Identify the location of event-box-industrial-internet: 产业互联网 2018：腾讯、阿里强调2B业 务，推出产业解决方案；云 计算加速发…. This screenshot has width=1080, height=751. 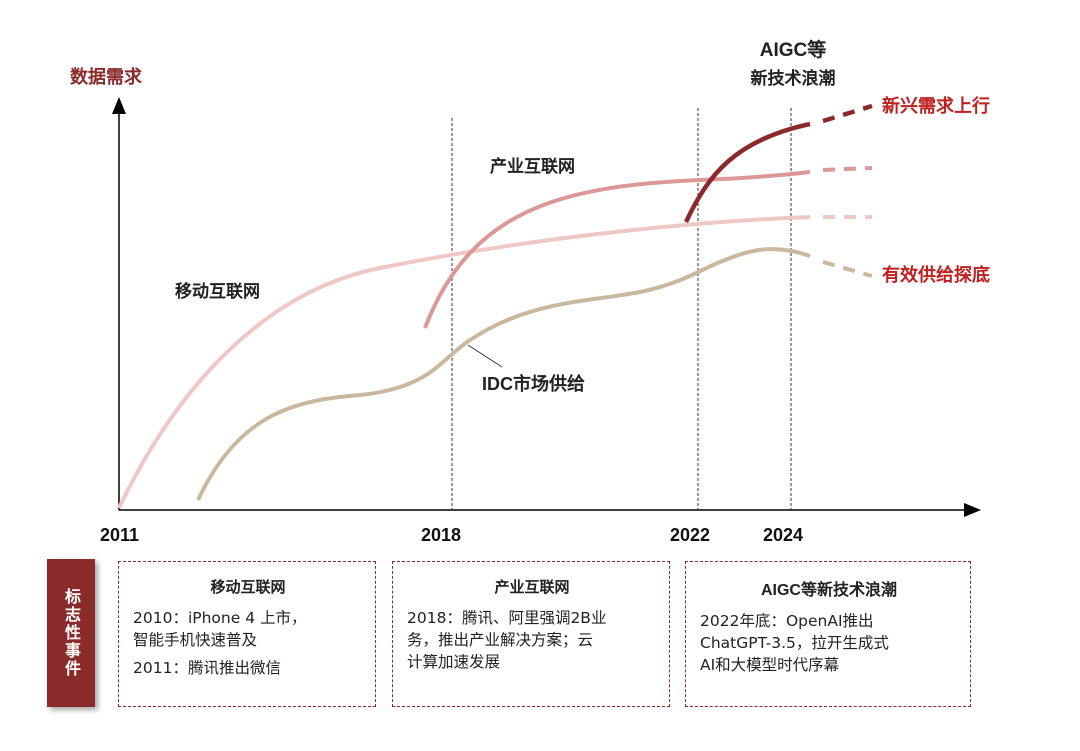
(531, 634).